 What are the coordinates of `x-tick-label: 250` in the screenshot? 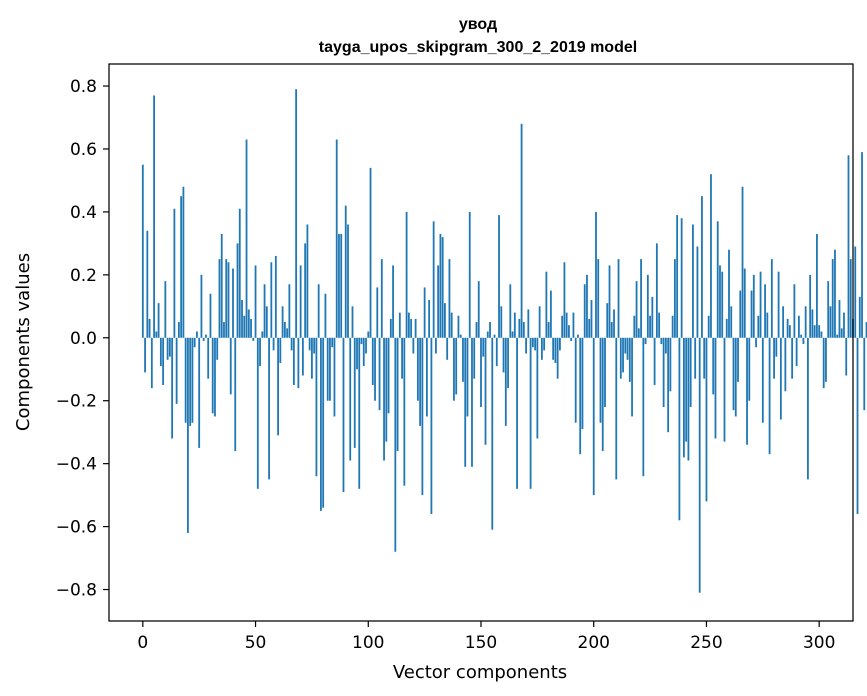 It's located at (706, 643).